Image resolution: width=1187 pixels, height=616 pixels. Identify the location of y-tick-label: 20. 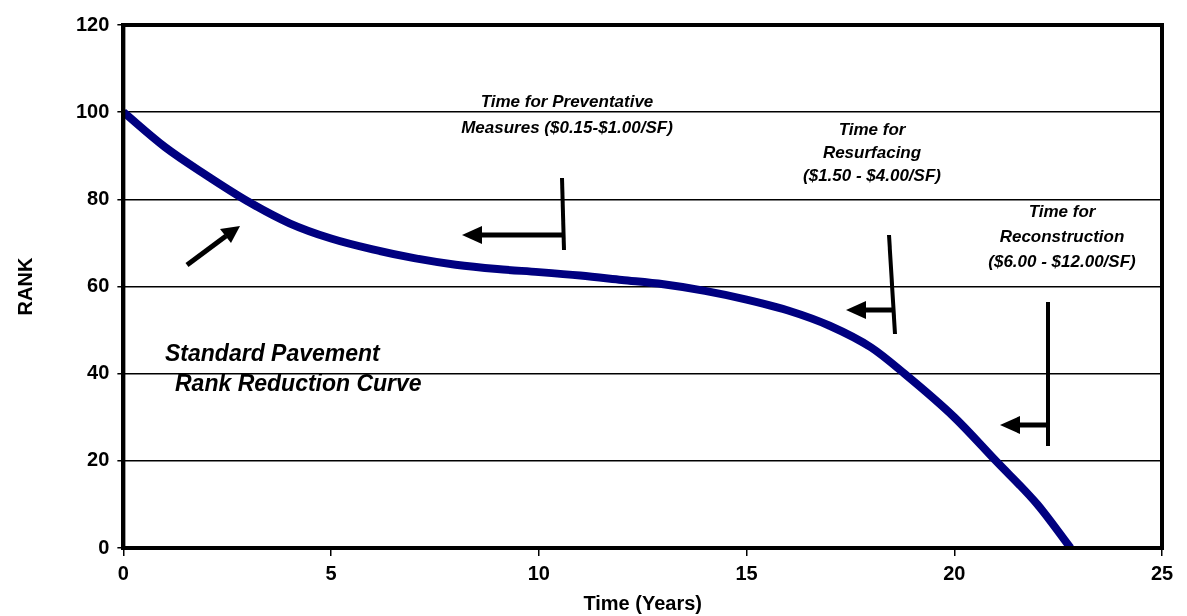
(98, 459).